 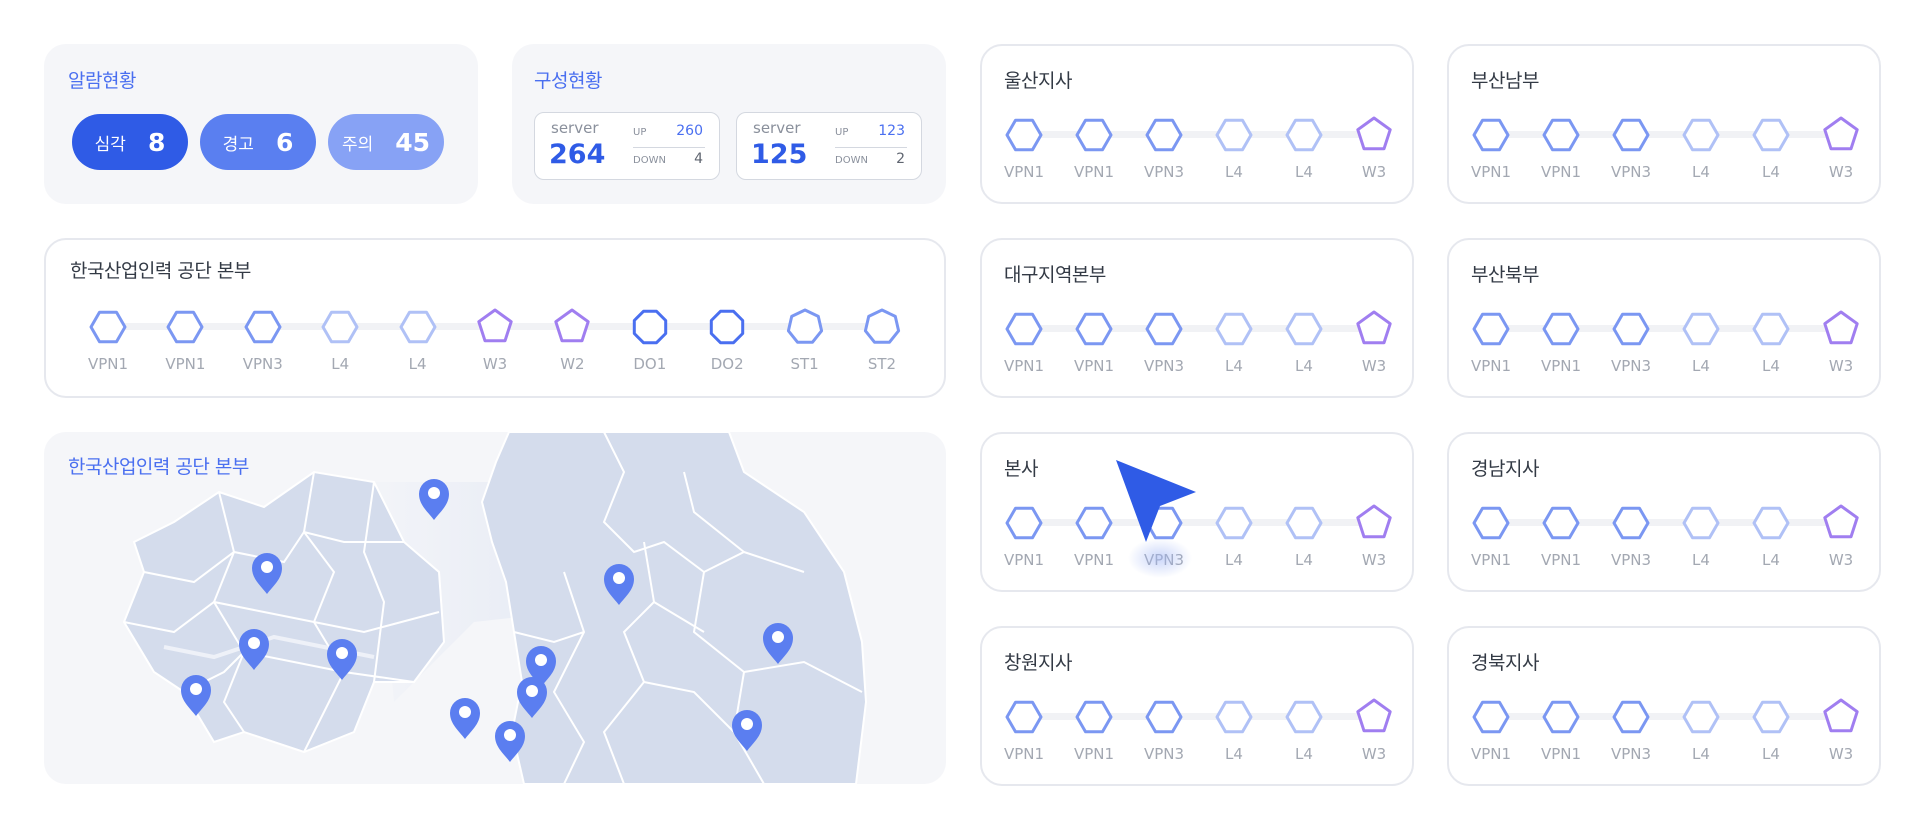 What do you see at coordinates (110, 144) in the screenshot?
I see `critical-alarm-label: 심각` at bounding box center [110, 144].